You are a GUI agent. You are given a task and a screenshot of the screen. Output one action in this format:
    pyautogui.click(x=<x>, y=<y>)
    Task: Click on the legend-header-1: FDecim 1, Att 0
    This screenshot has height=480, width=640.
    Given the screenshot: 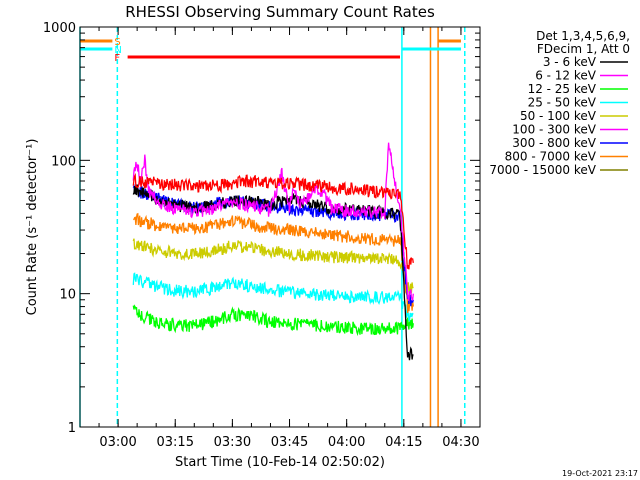 What is the action you would take?
    pyautogui.click(x=583, y=49)
    